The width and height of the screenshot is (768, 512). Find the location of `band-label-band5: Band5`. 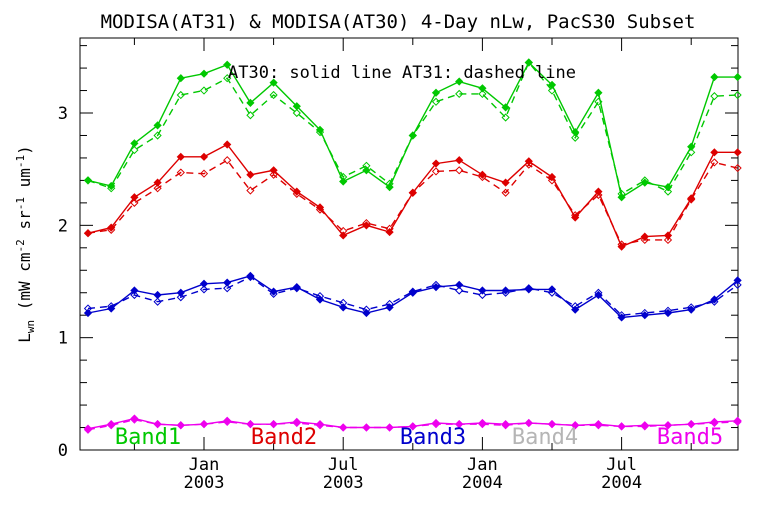

band-label-band5: Band5 is located at coordinates (690, 437).